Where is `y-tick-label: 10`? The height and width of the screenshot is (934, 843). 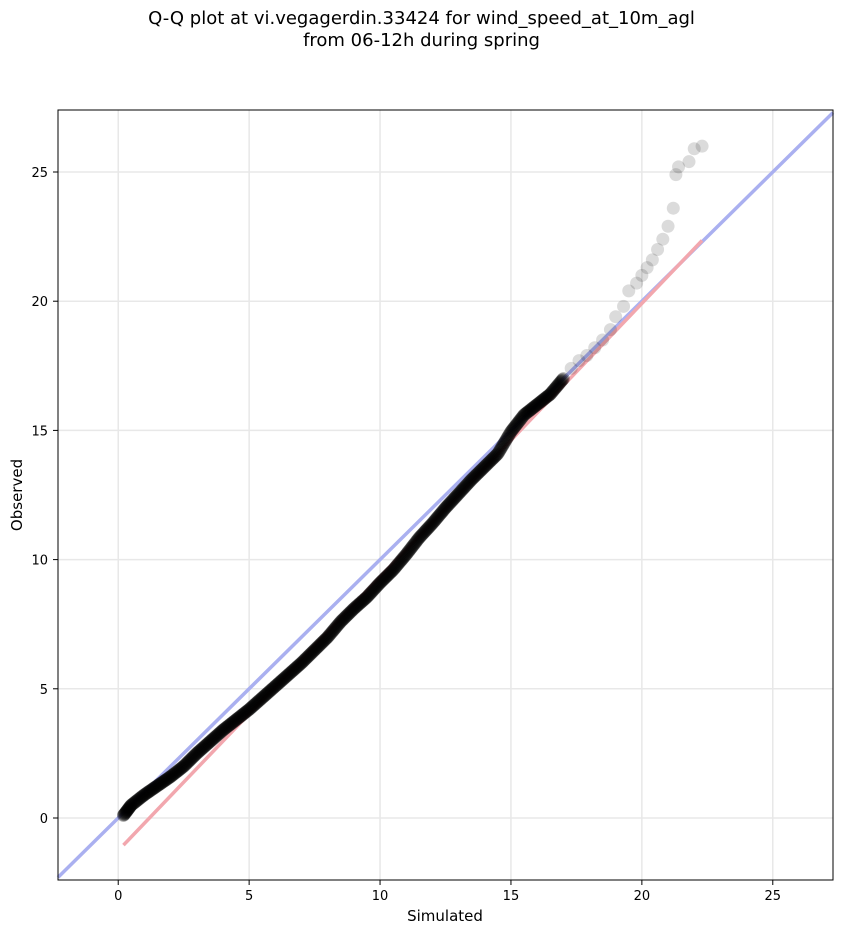
y-tick-label: 10 is located at coordinates (39, 561).